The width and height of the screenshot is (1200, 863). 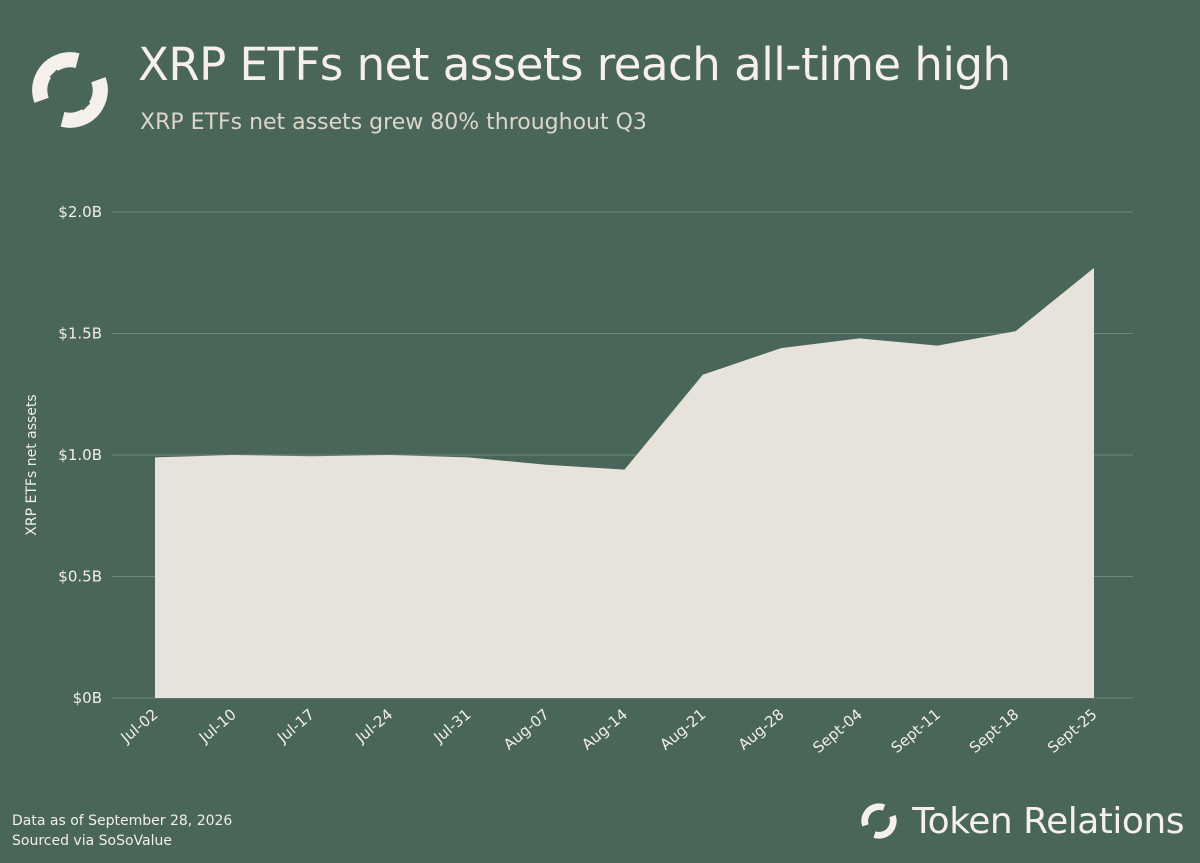 I want to click on x-tick-label: Sept-11, so click(x=916, y=730).